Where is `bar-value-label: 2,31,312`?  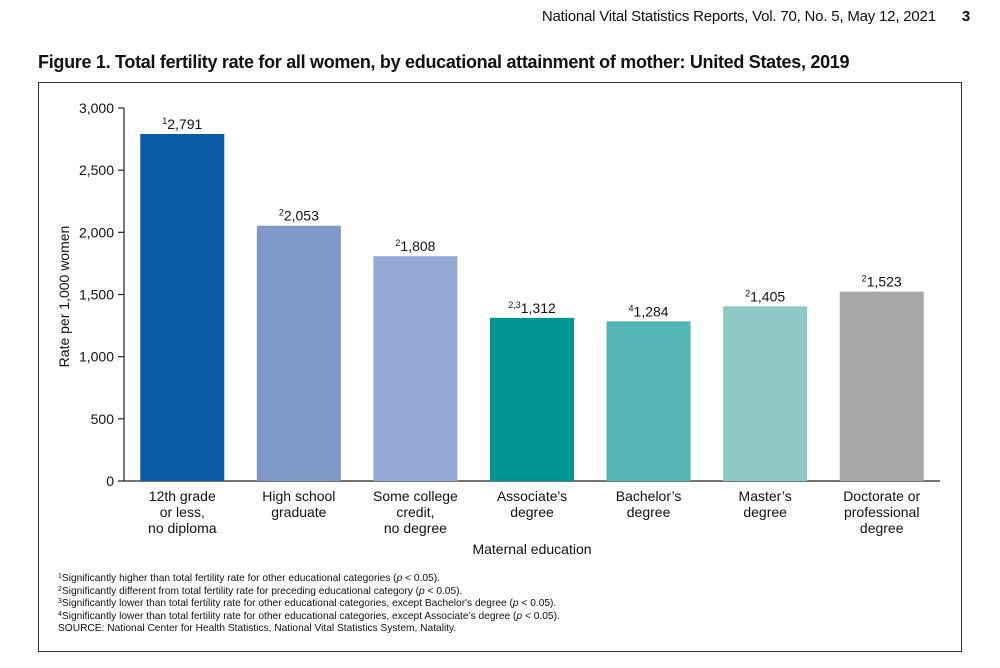 bar-value-label: 2,31,312 is located at coordinates (532, 308).